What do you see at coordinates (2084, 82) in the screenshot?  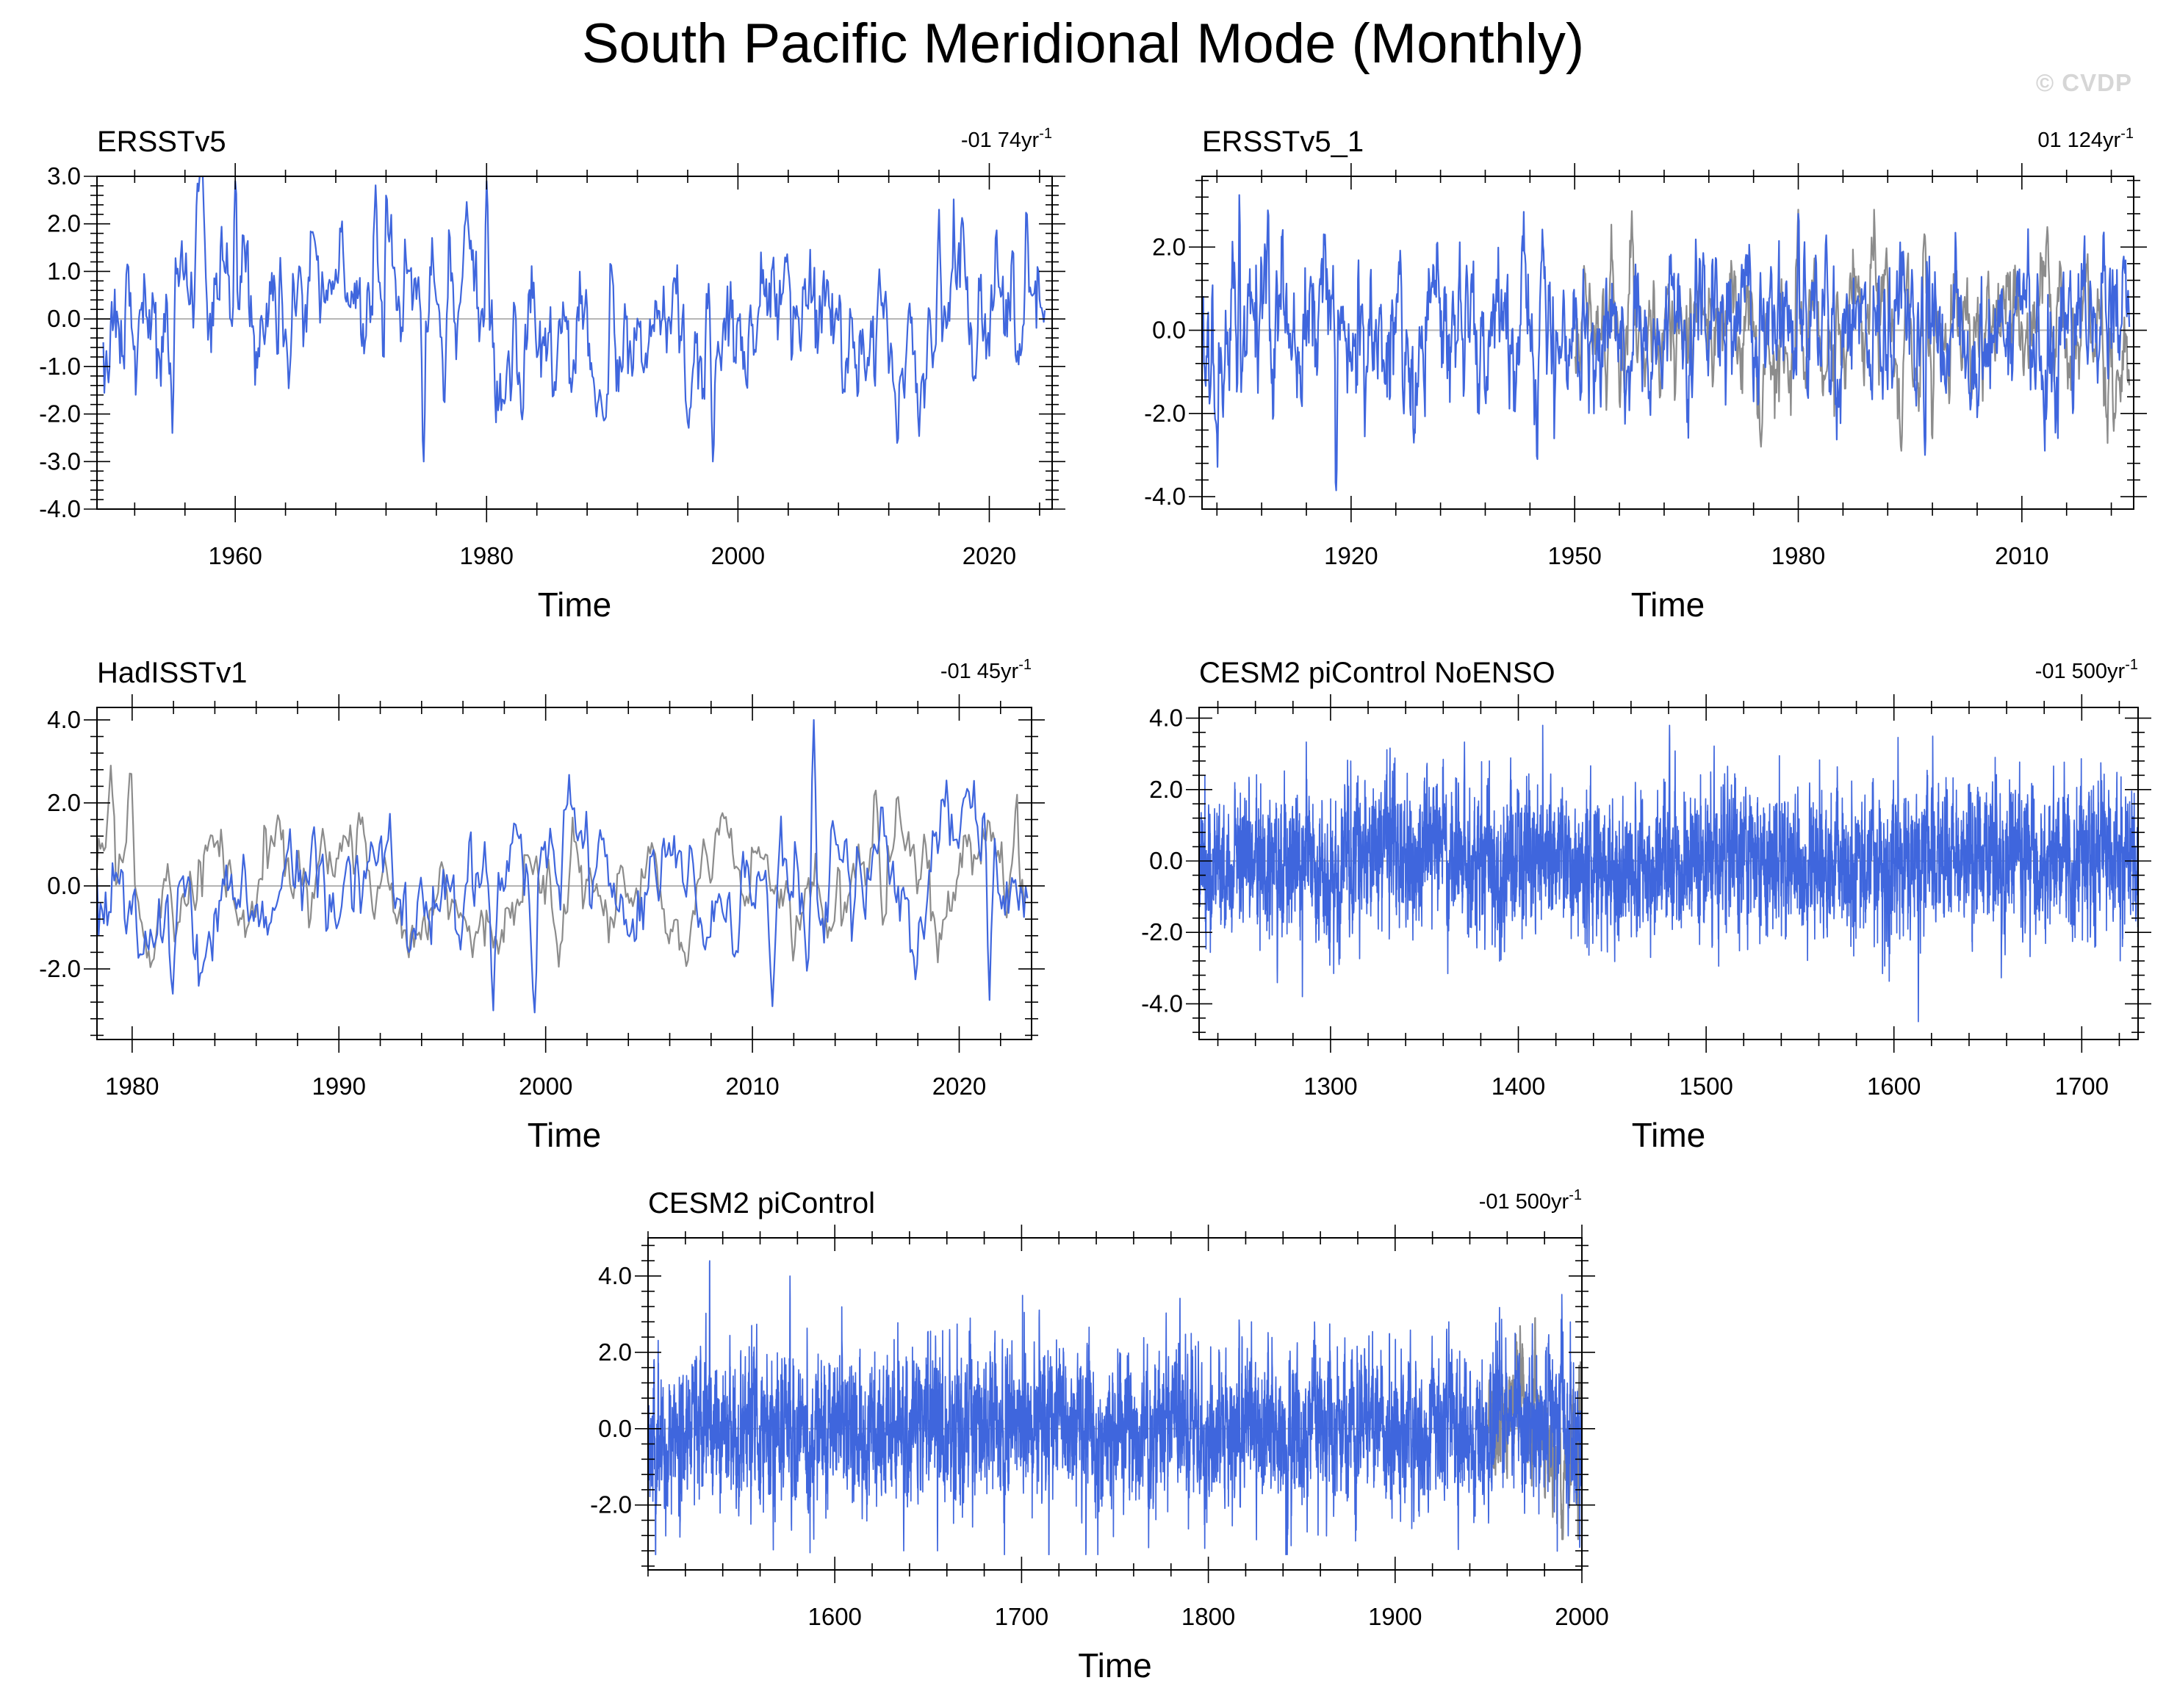 I see `watermark: © CVDP` at bounding box center [2084, 82].